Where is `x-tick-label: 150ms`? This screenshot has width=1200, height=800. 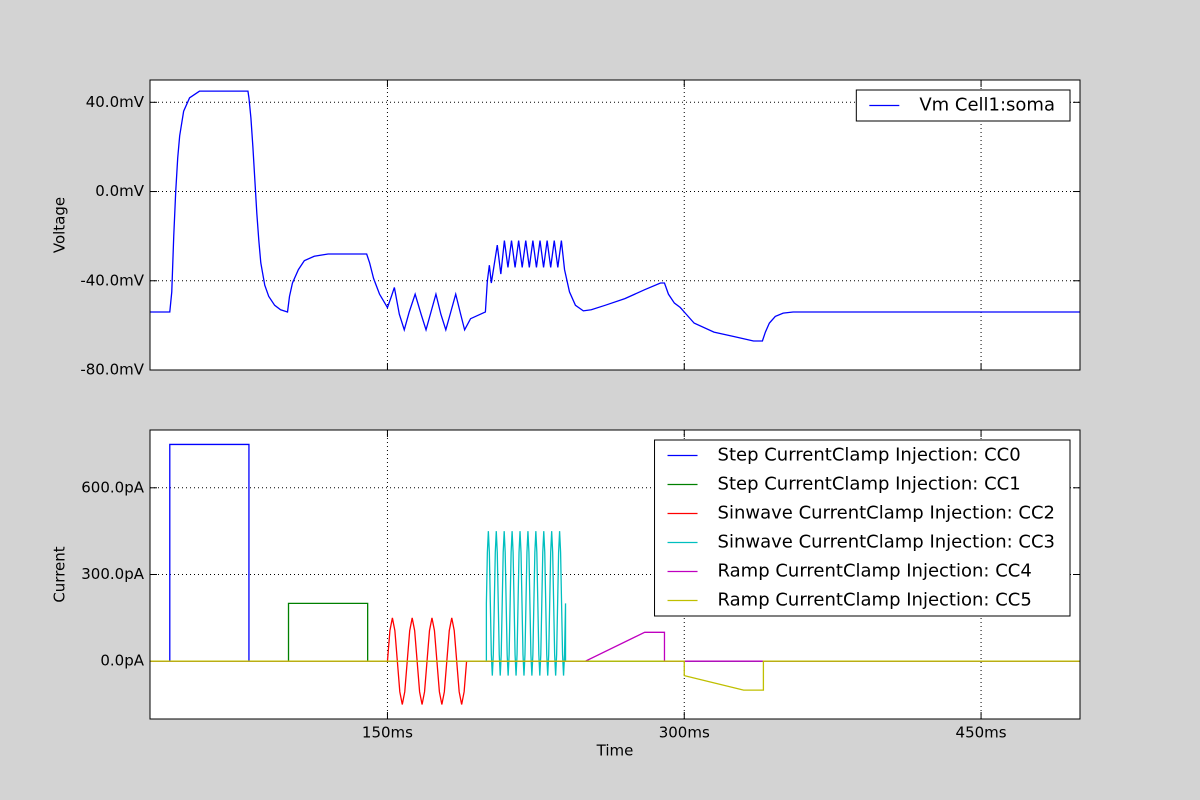 x-tick-label: 150ms is located at coordinates (387, 733).